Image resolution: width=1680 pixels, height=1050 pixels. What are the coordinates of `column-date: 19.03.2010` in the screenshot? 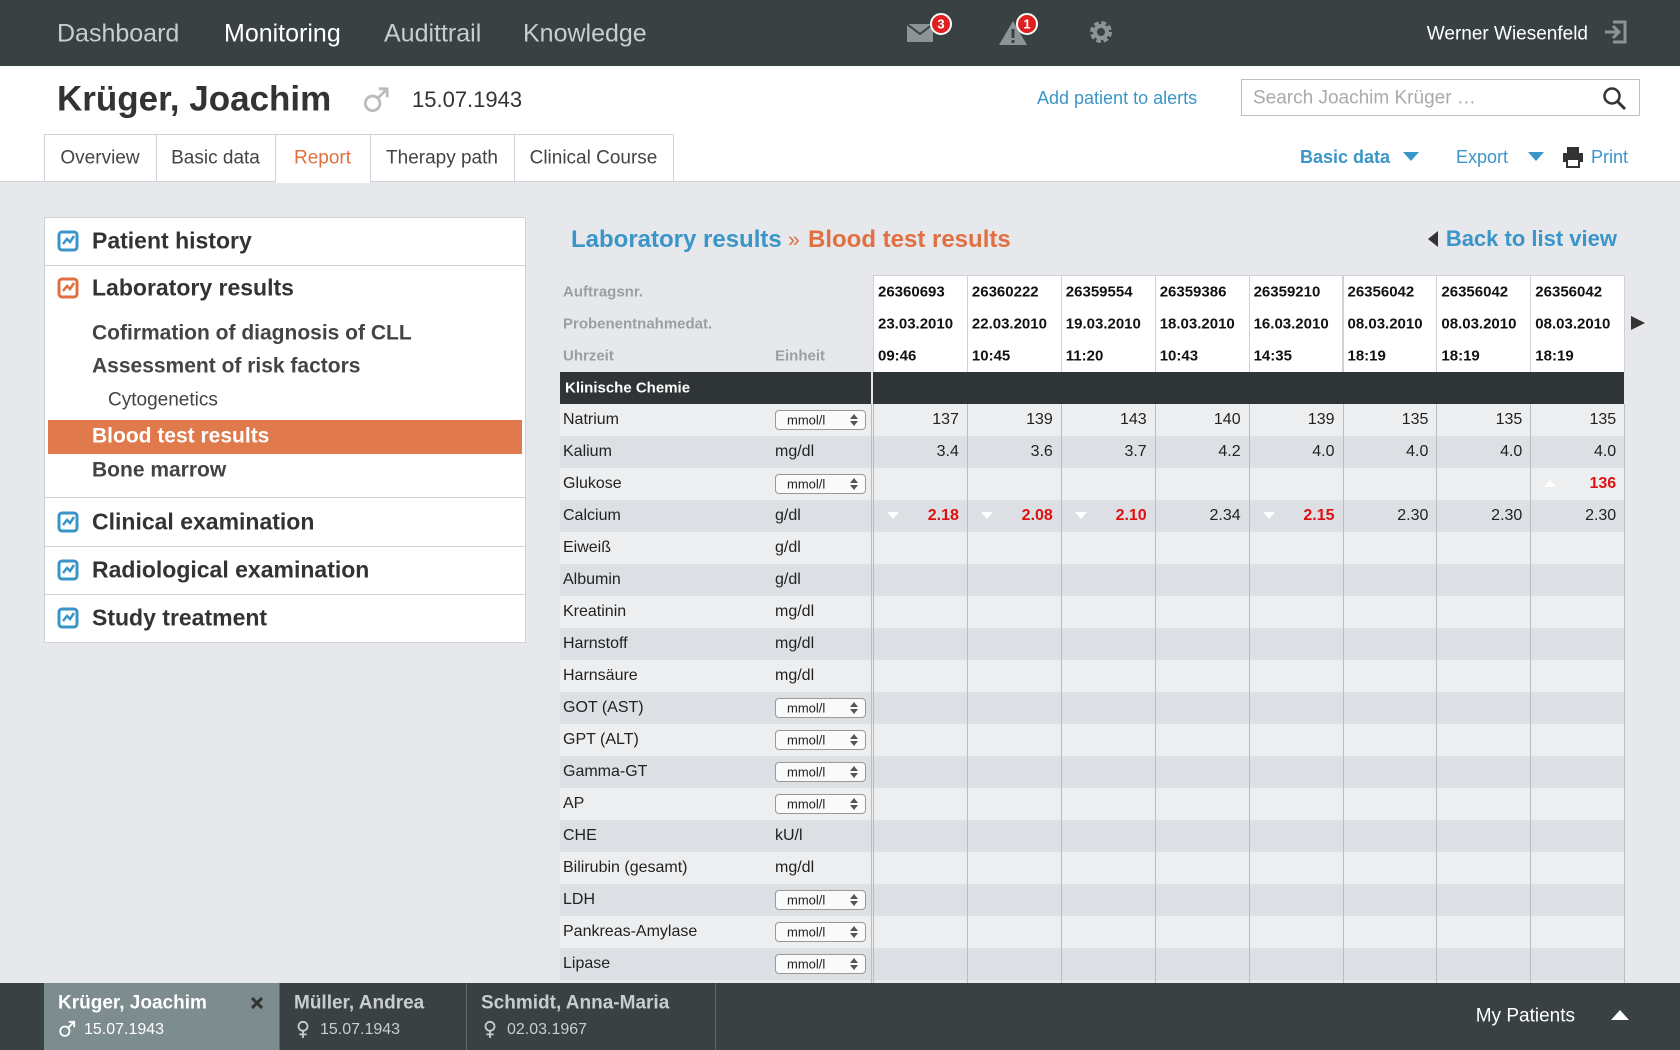 It's located at (1103, 324).